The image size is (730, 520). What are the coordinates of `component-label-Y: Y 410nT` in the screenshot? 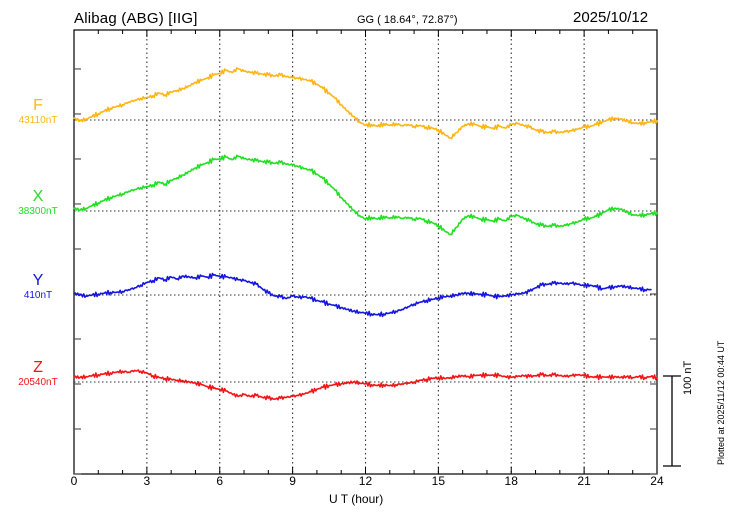 It's located at (38, 287).